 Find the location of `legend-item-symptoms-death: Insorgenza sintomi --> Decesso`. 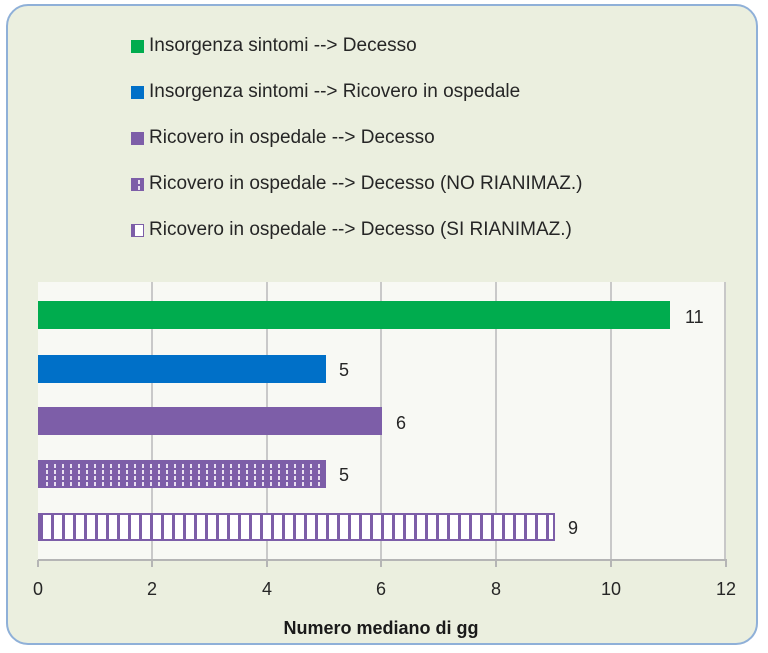

legend-item-symptoms-death: Insorgenza sintomi --> Decesso is located at coordinates (274, 46).